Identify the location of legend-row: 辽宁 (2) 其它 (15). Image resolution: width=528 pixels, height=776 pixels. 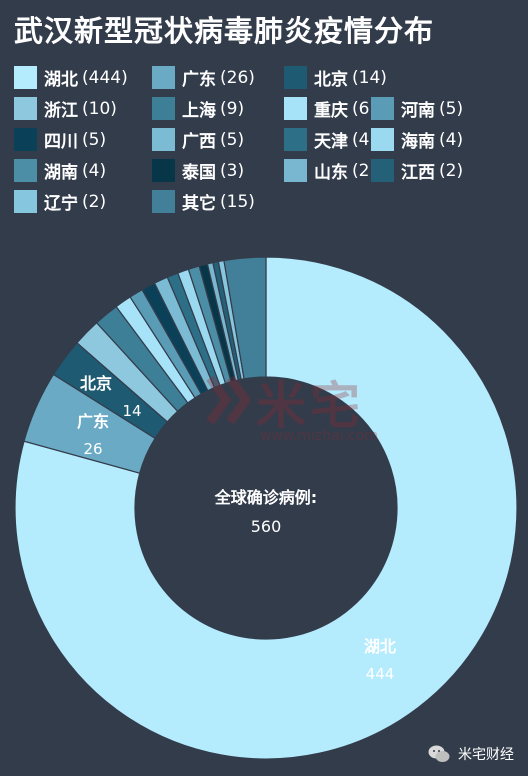
(266, 201).